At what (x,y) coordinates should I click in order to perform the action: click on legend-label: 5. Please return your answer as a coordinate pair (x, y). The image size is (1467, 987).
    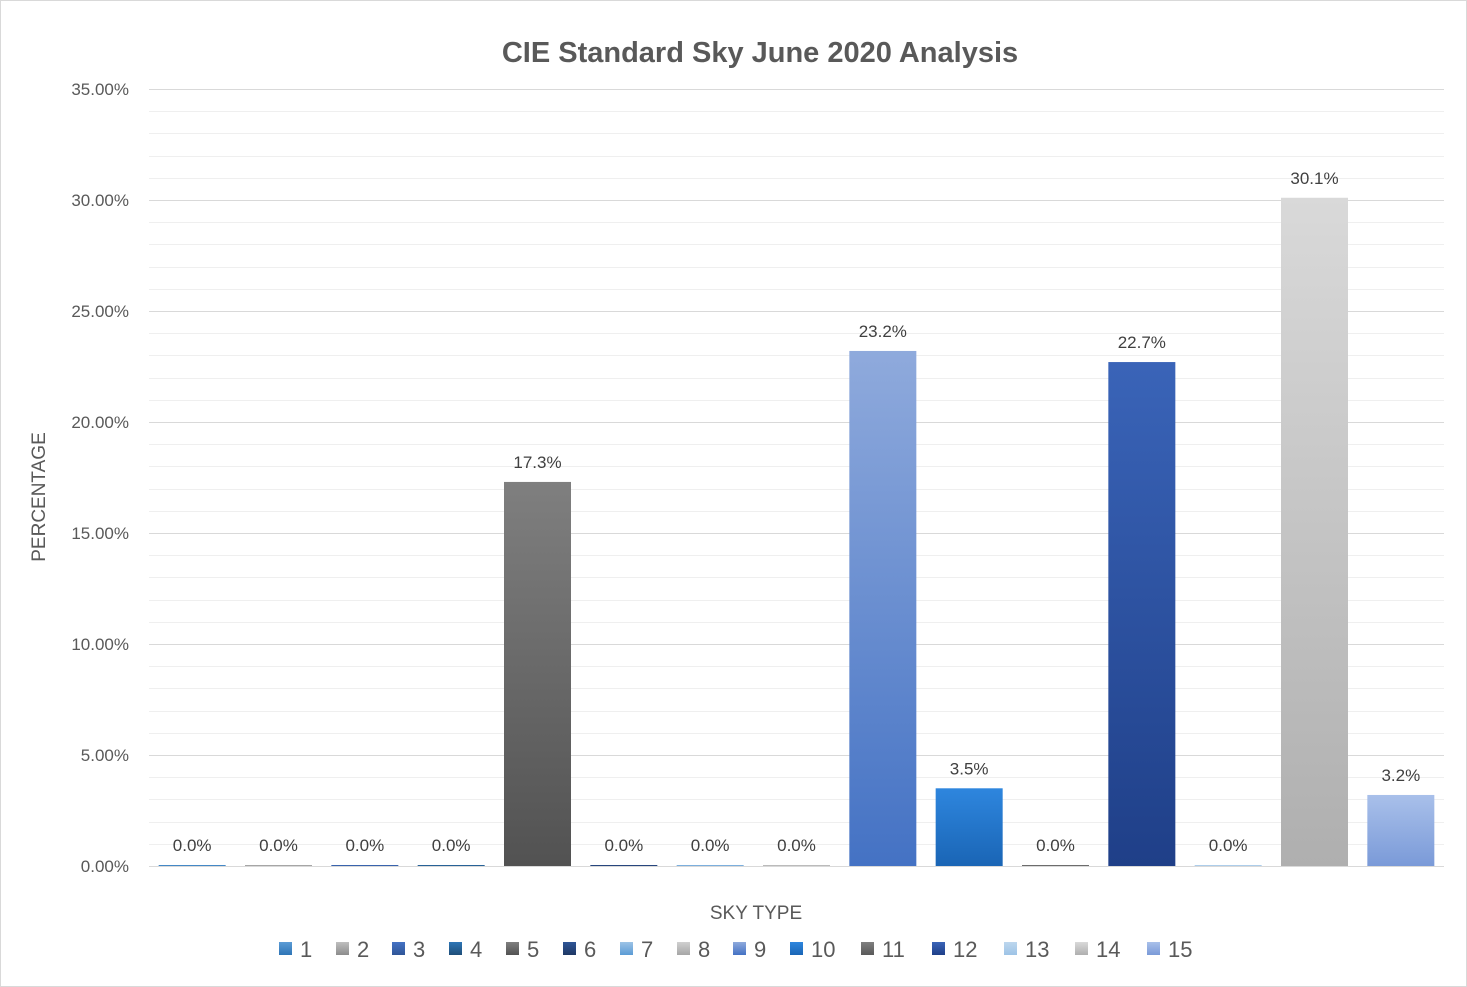
    Looking at the image, I should click on (533, 949).